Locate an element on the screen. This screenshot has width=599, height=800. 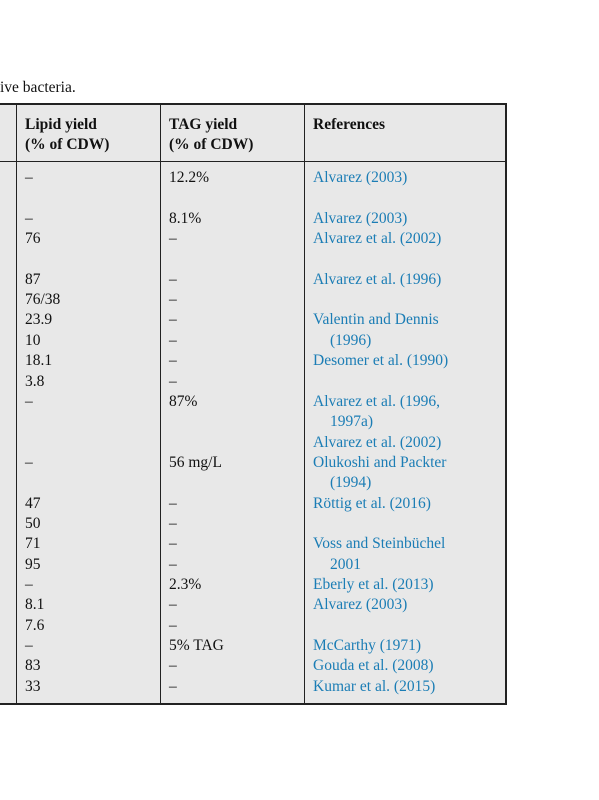
header-cell: References is located at coordinates (349, 124).